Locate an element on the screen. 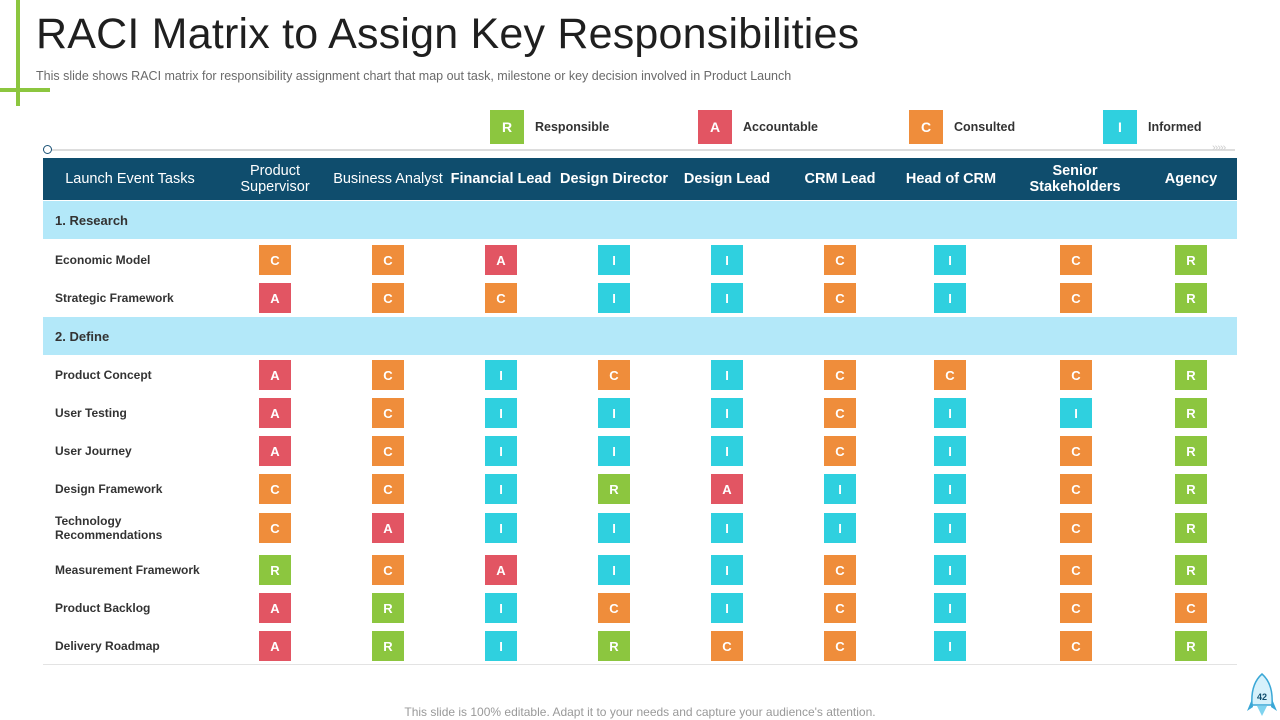 The height and width of the screenshot is (720, 1280). raci-cell-user-journey-business-analyst: C is located at coordinates (388, 451).